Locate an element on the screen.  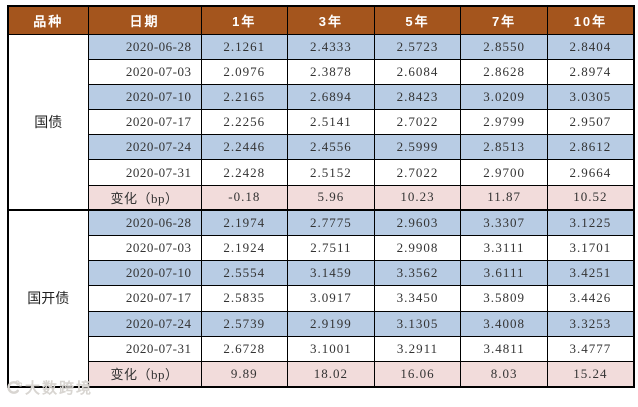
change-value-cell: 5.96 is located at coordinates (331, 197).